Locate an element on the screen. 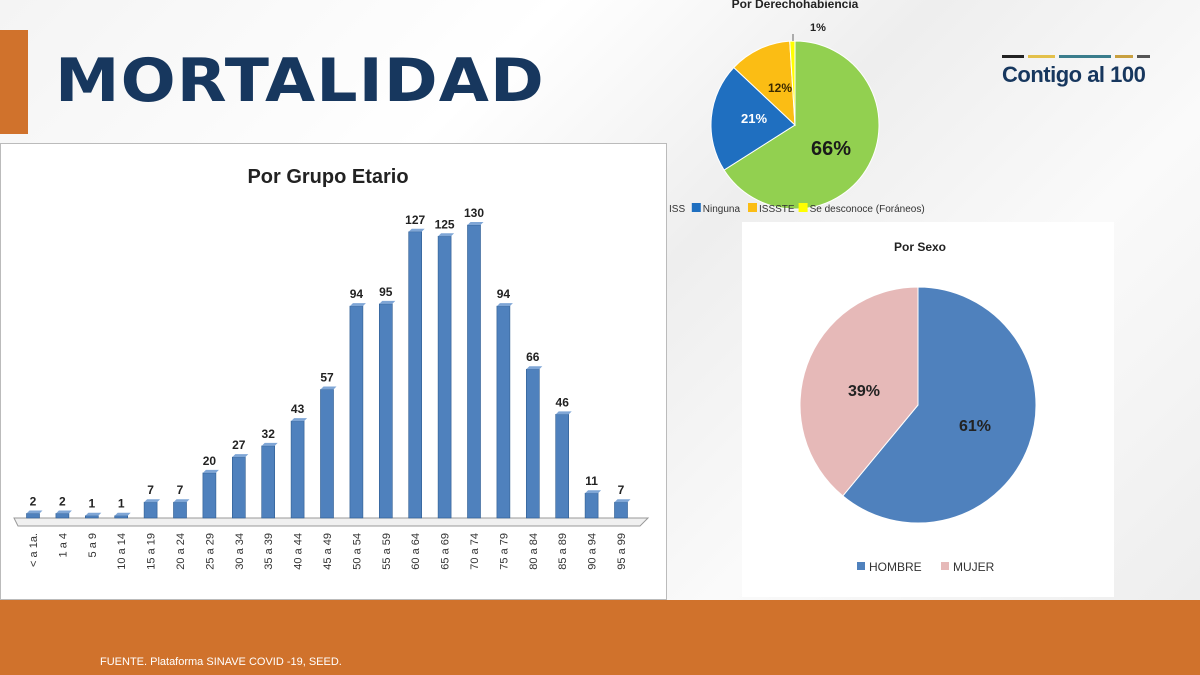 This screenshot has width=1200, height=675. sex-pie-label: 39% is located at coordinates (864, 391).